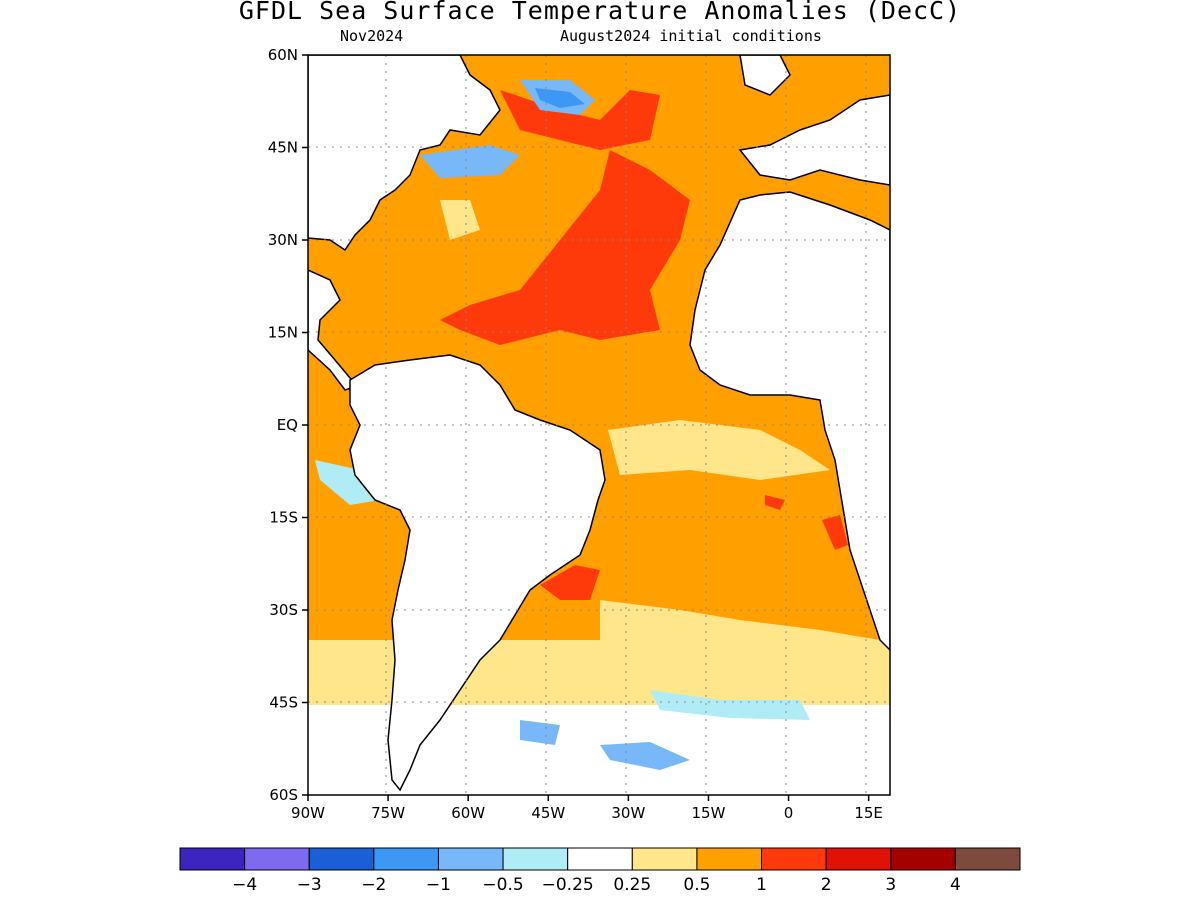 This screenshot has width=1200, height=900. I want to click on warm-patch-south-brazil, so click(570, 582).